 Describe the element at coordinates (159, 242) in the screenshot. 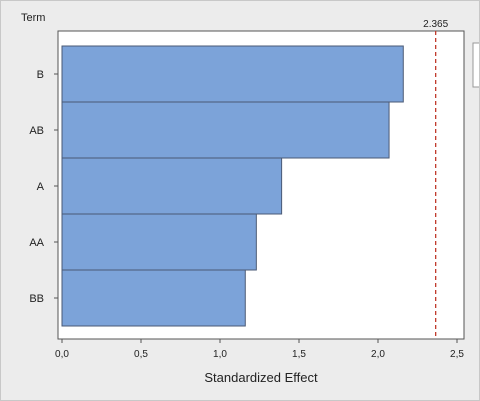

I see `bar-aa` at that location.